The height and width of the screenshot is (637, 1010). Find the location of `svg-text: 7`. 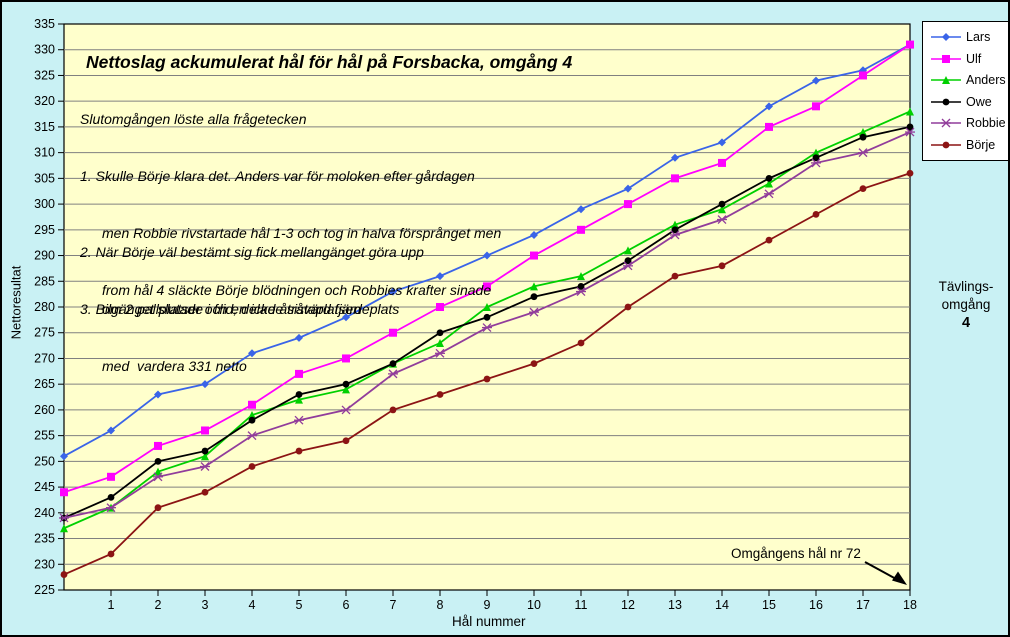

svg-text: 7 is located at coordinates (393, 605).